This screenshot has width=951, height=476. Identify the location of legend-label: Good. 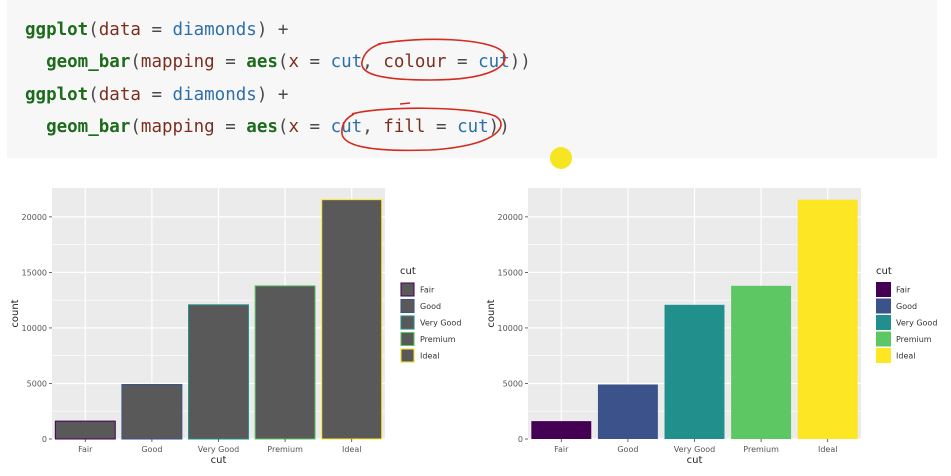
(906, 306).